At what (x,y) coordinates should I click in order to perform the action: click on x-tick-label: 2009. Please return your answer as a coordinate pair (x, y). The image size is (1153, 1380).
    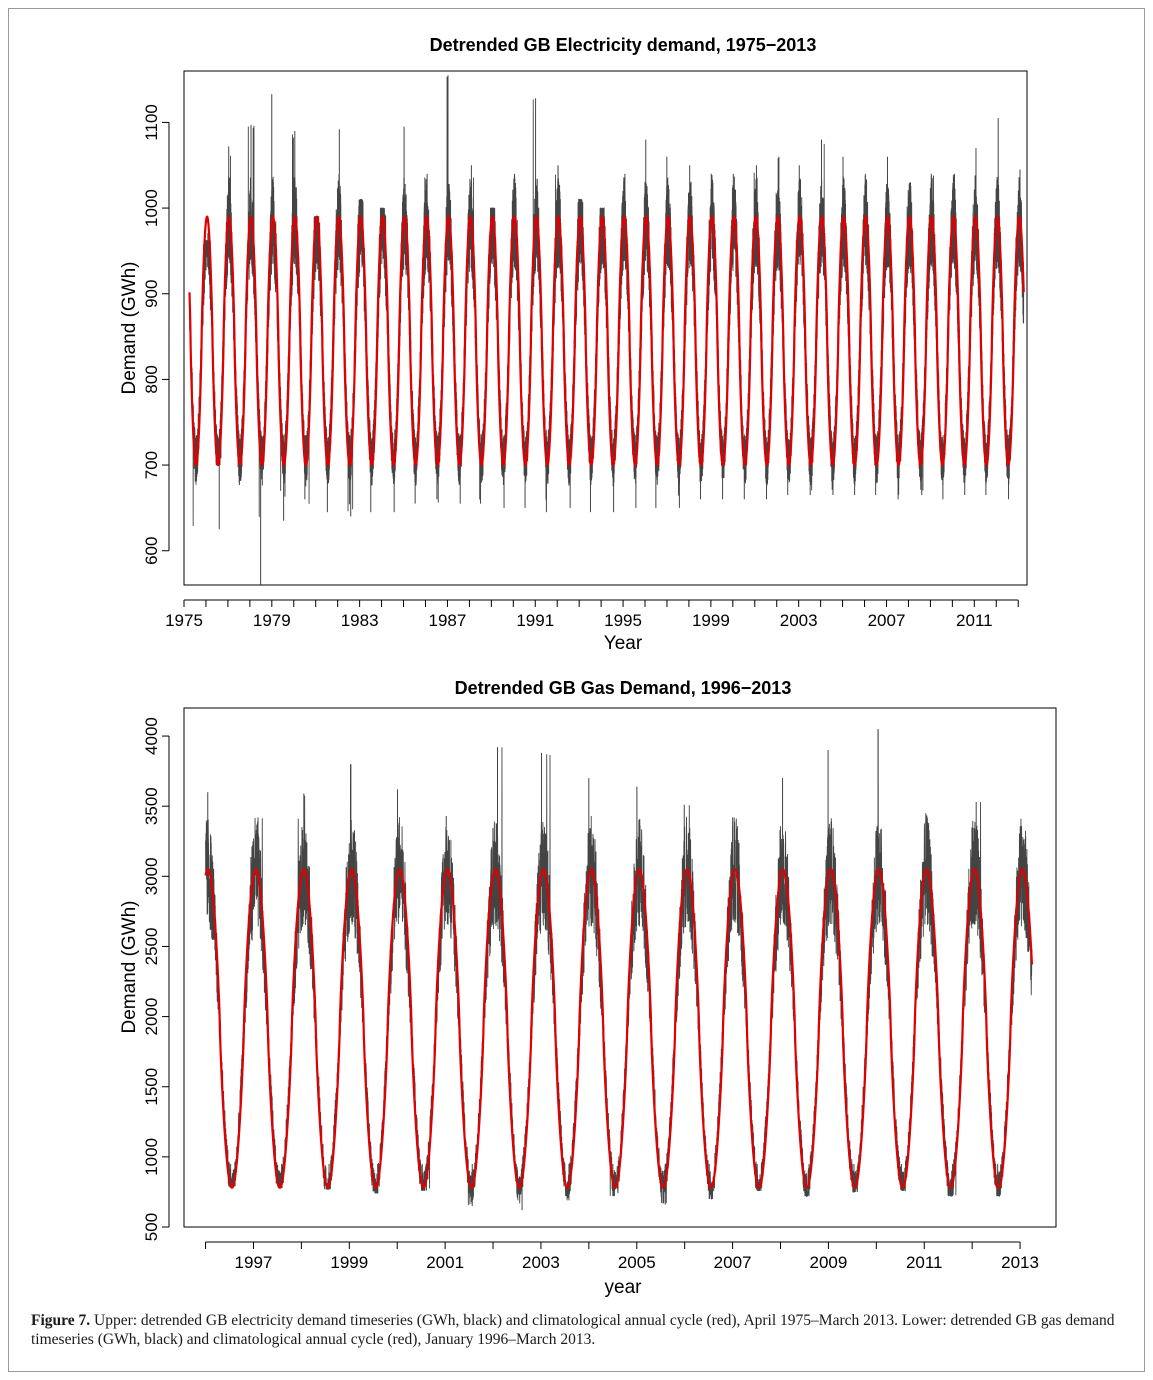
    Looking at the image, I should click on (829, 1262).